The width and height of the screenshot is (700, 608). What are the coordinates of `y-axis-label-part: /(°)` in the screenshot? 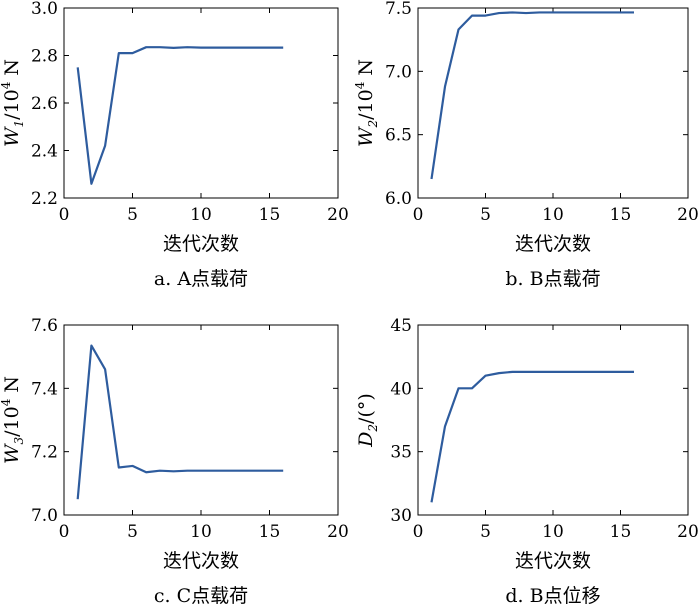 It's located at (366, 408).